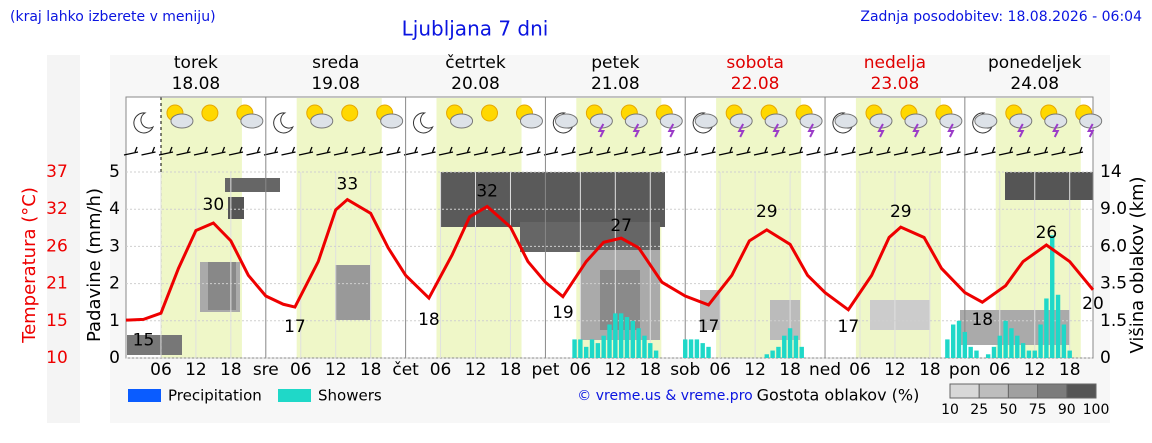  I want to click on cloud-legend-label: 25, so click(979, 410).